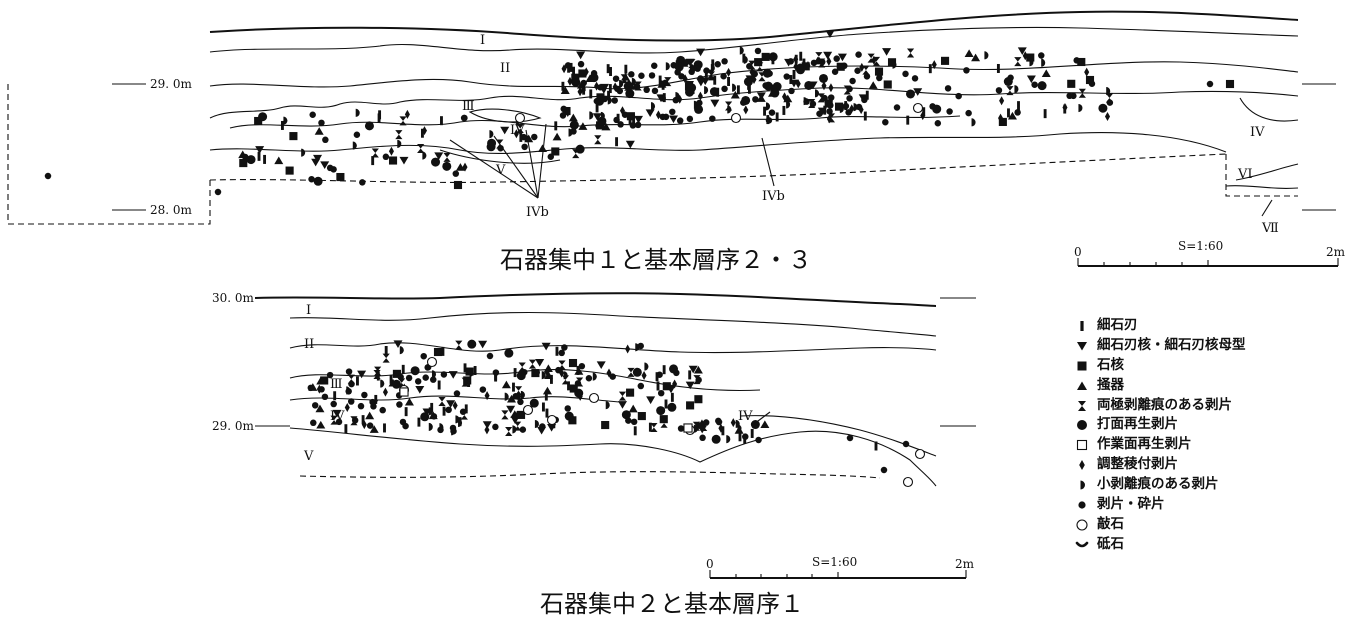  What do you see at coordinates (233, 426) in the screenshot?
I see `bottom-elev-lower: 29. 0m` at bounding box center [233, 426].